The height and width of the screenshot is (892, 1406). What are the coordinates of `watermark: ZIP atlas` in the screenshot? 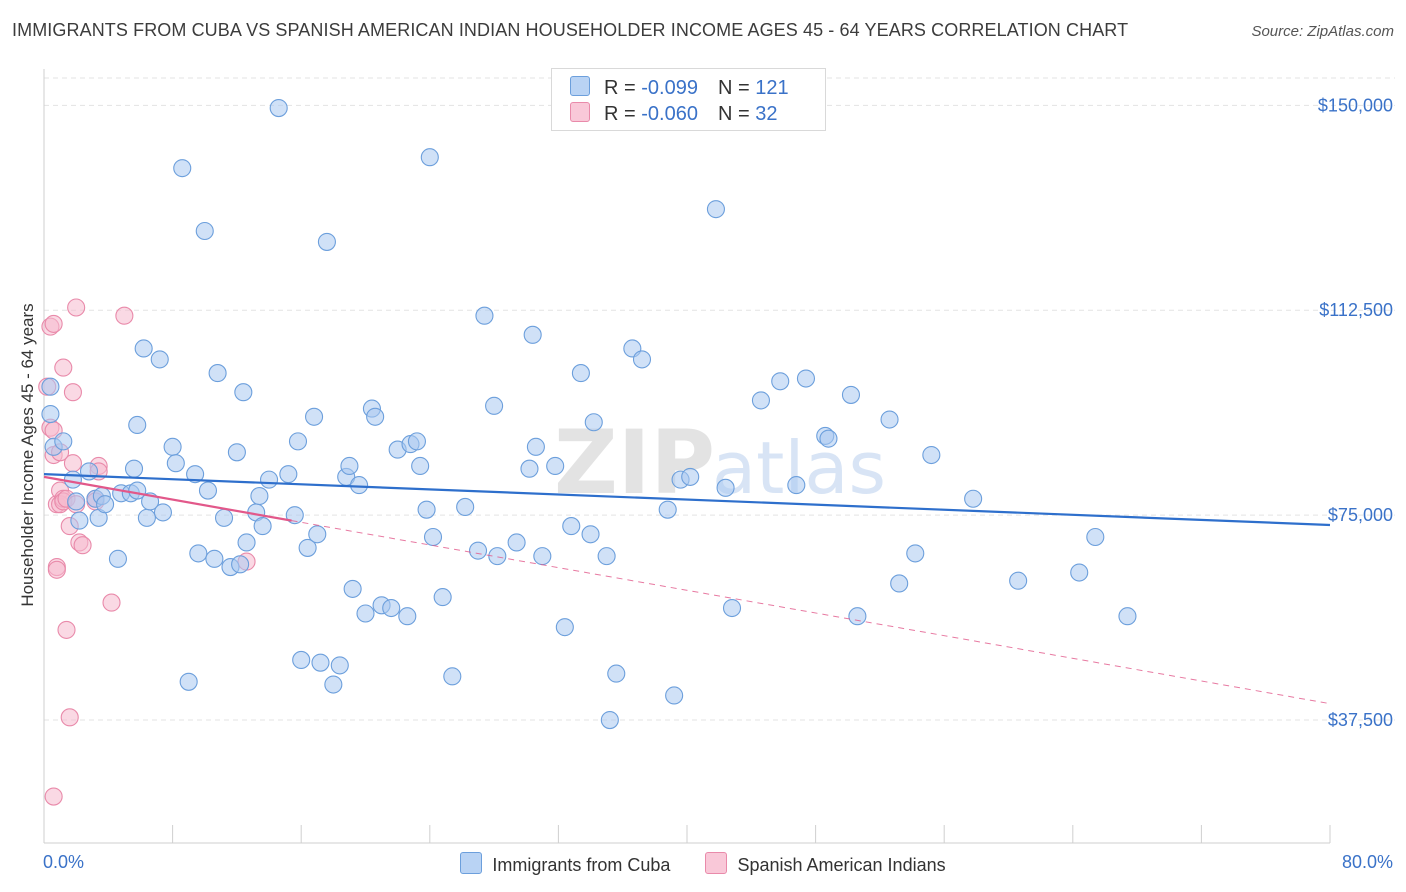 It's located at (720, 462).